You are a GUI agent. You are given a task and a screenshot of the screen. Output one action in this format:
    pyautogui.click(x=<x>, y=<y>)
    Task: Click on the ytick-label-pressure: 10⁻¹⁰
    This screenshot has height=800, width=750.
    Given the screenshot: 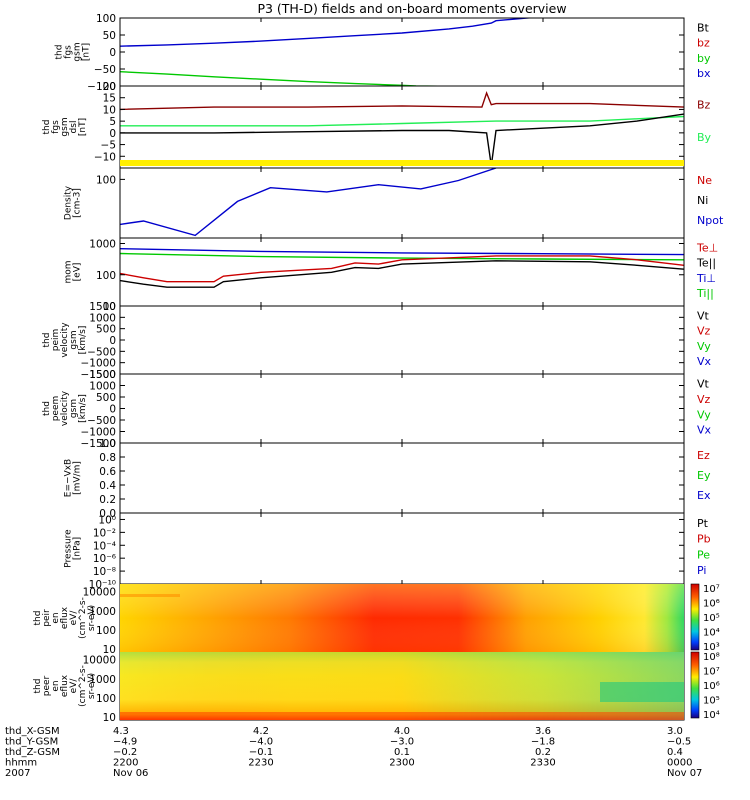 What is the action you would take?
    pyautogui.click(x=102, y=585)
    